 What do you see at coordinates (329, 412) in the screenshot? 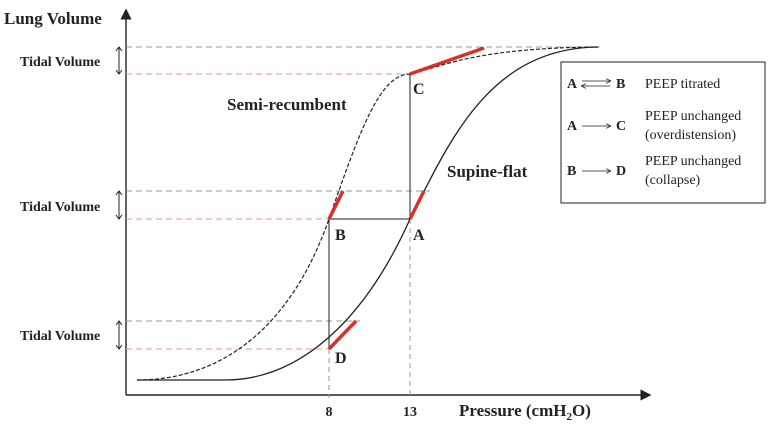
I see `x-tick-8: 8` at bounding box center [329, 412].